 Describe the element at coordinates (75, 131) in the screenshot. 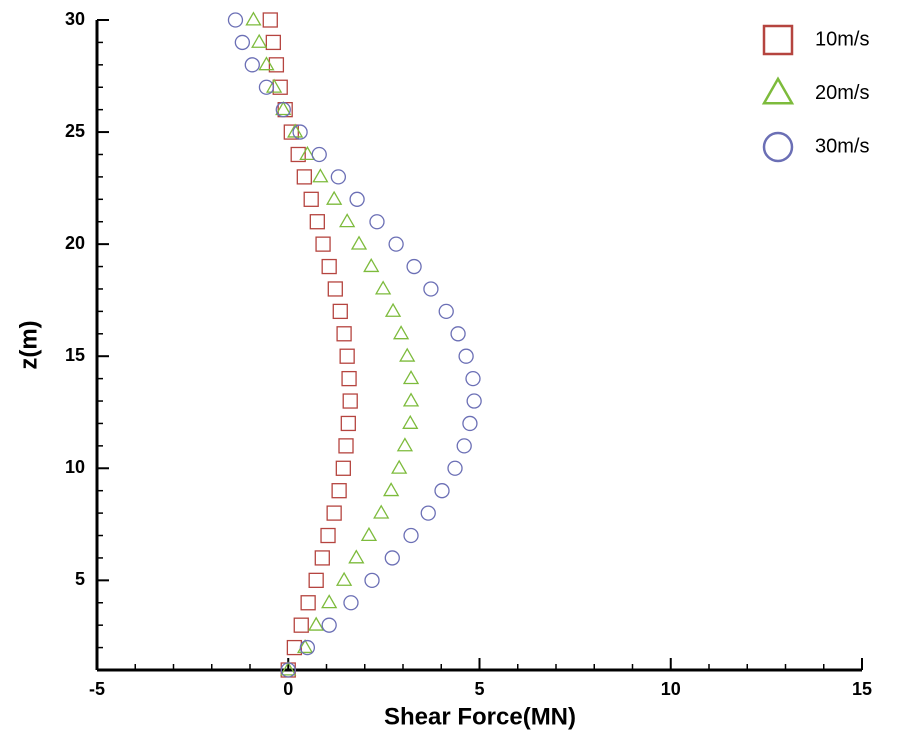

I see `y-tick-label: 25` at that location.